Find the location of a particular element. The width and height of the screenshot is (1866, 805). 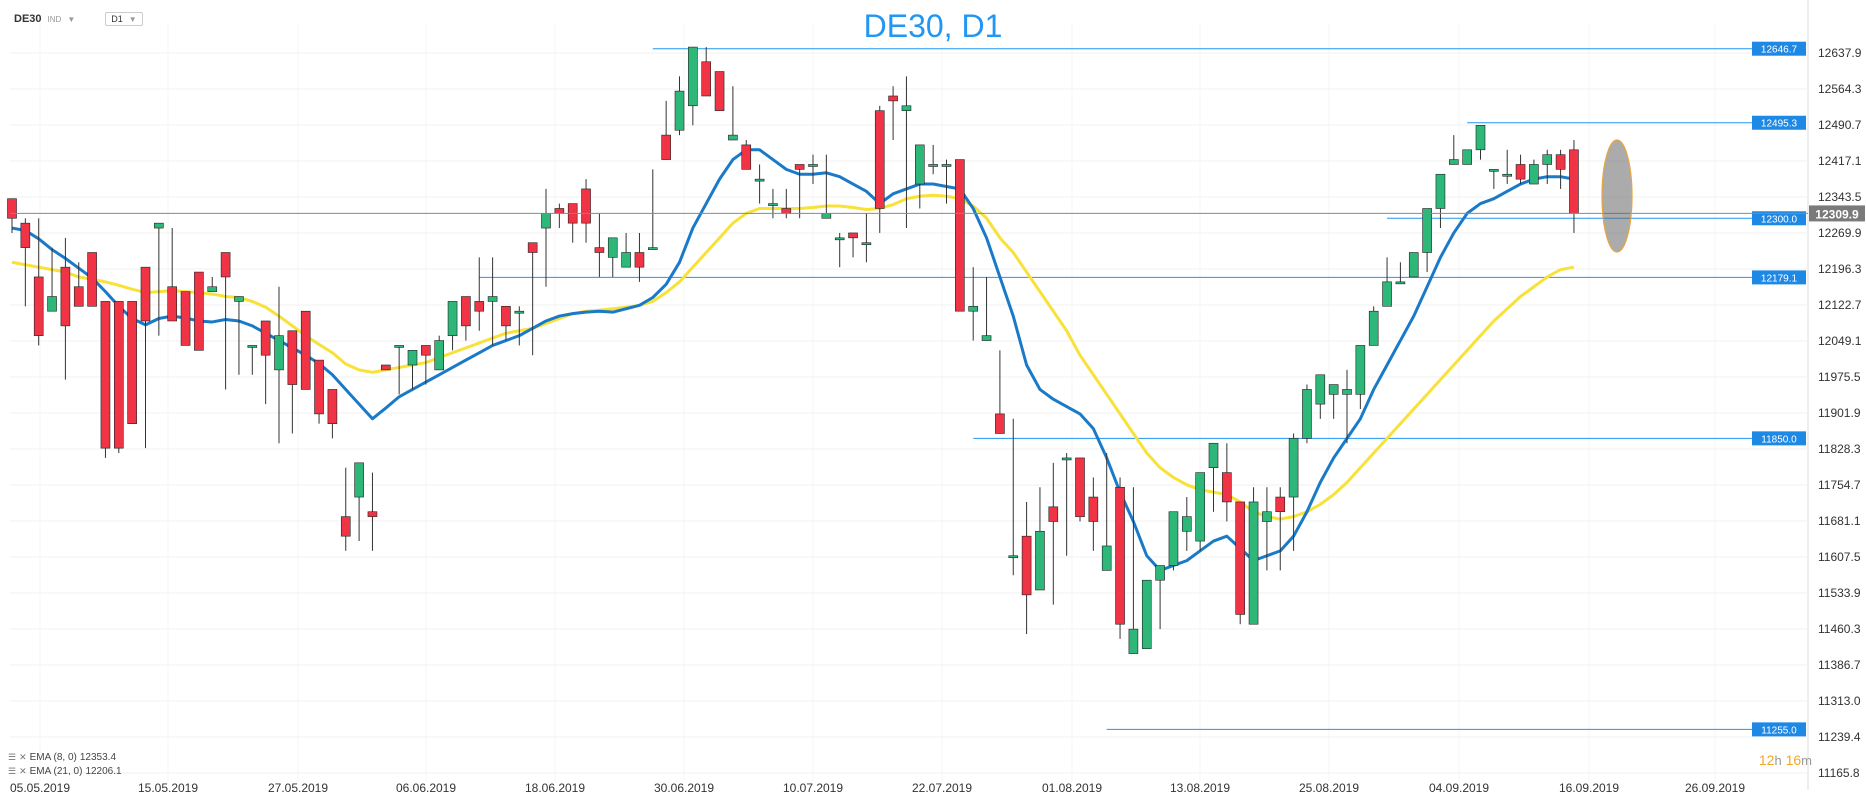

y-tick-label: 12417.1 is located at coordinates (1840, 161).